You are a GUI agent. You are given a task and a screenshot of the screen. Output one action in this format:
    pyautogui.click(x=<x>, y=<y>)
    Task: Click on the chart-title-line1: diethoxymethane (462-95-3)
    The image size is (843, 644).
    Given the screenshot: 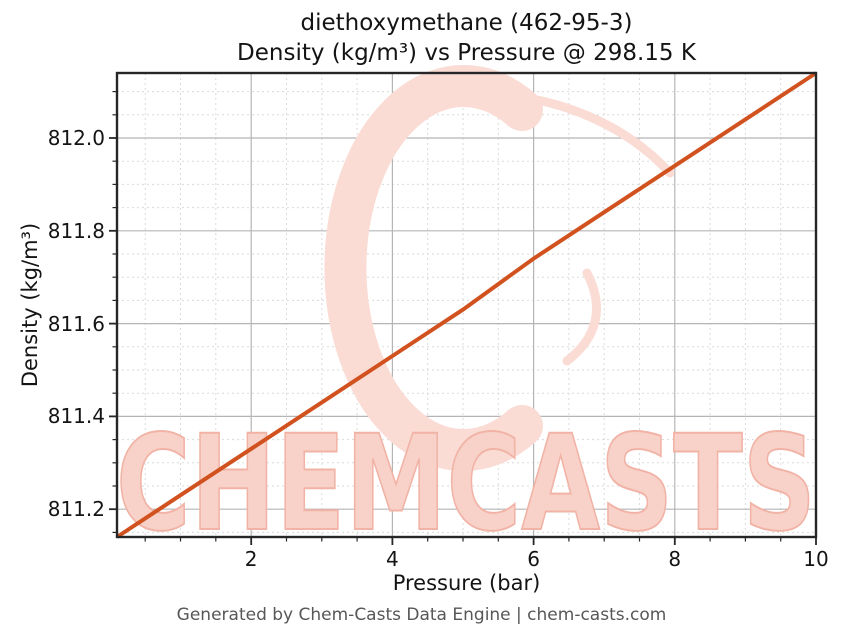 What is the action you would take?
    pyautogui.click(x=466, y=23)
    